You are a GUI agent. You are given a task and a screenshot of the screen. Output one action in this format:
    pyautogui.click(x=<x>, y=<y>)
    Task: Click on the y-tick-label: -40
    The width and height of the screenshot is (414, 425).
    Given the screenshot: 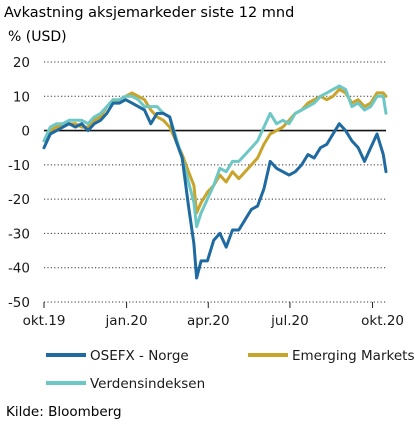 What is the action you would take?
    pyautogui.click(x=19, y=269)
    